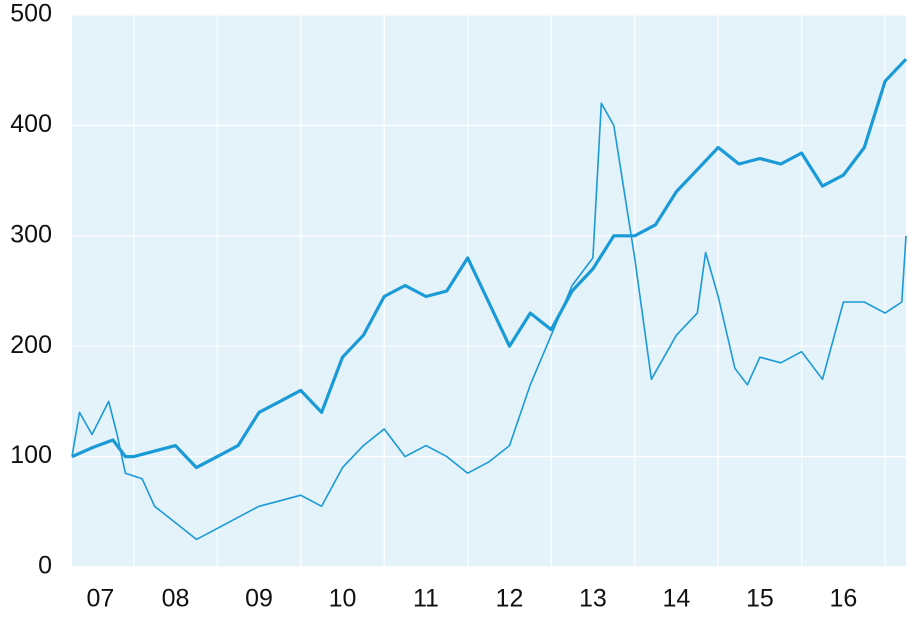 This screenshot has width=909, height=625. Describe the element at coordinates (31, 345) in the screenshot. I see `y-tick-label: 200` at that location.